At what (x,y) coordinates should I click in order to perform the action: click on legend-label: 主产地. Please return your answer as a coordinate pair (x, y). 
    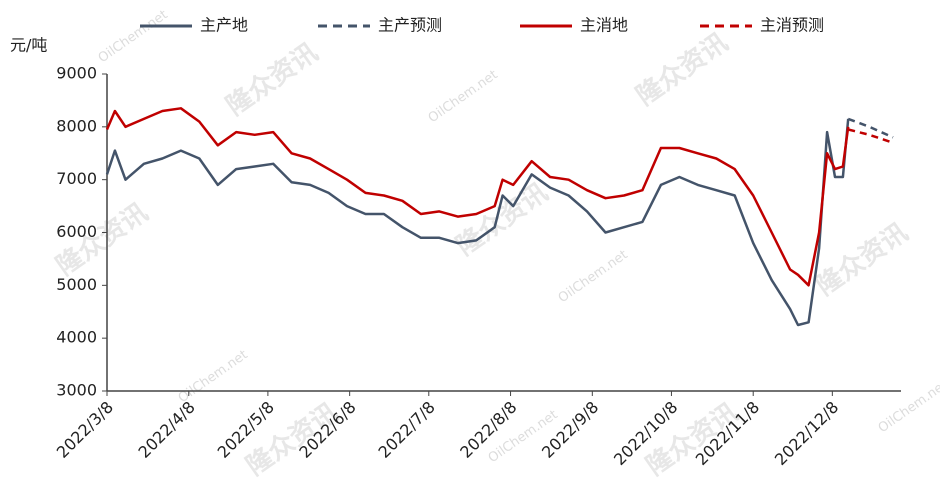
    Looking at the image, I should click on (224, 25).